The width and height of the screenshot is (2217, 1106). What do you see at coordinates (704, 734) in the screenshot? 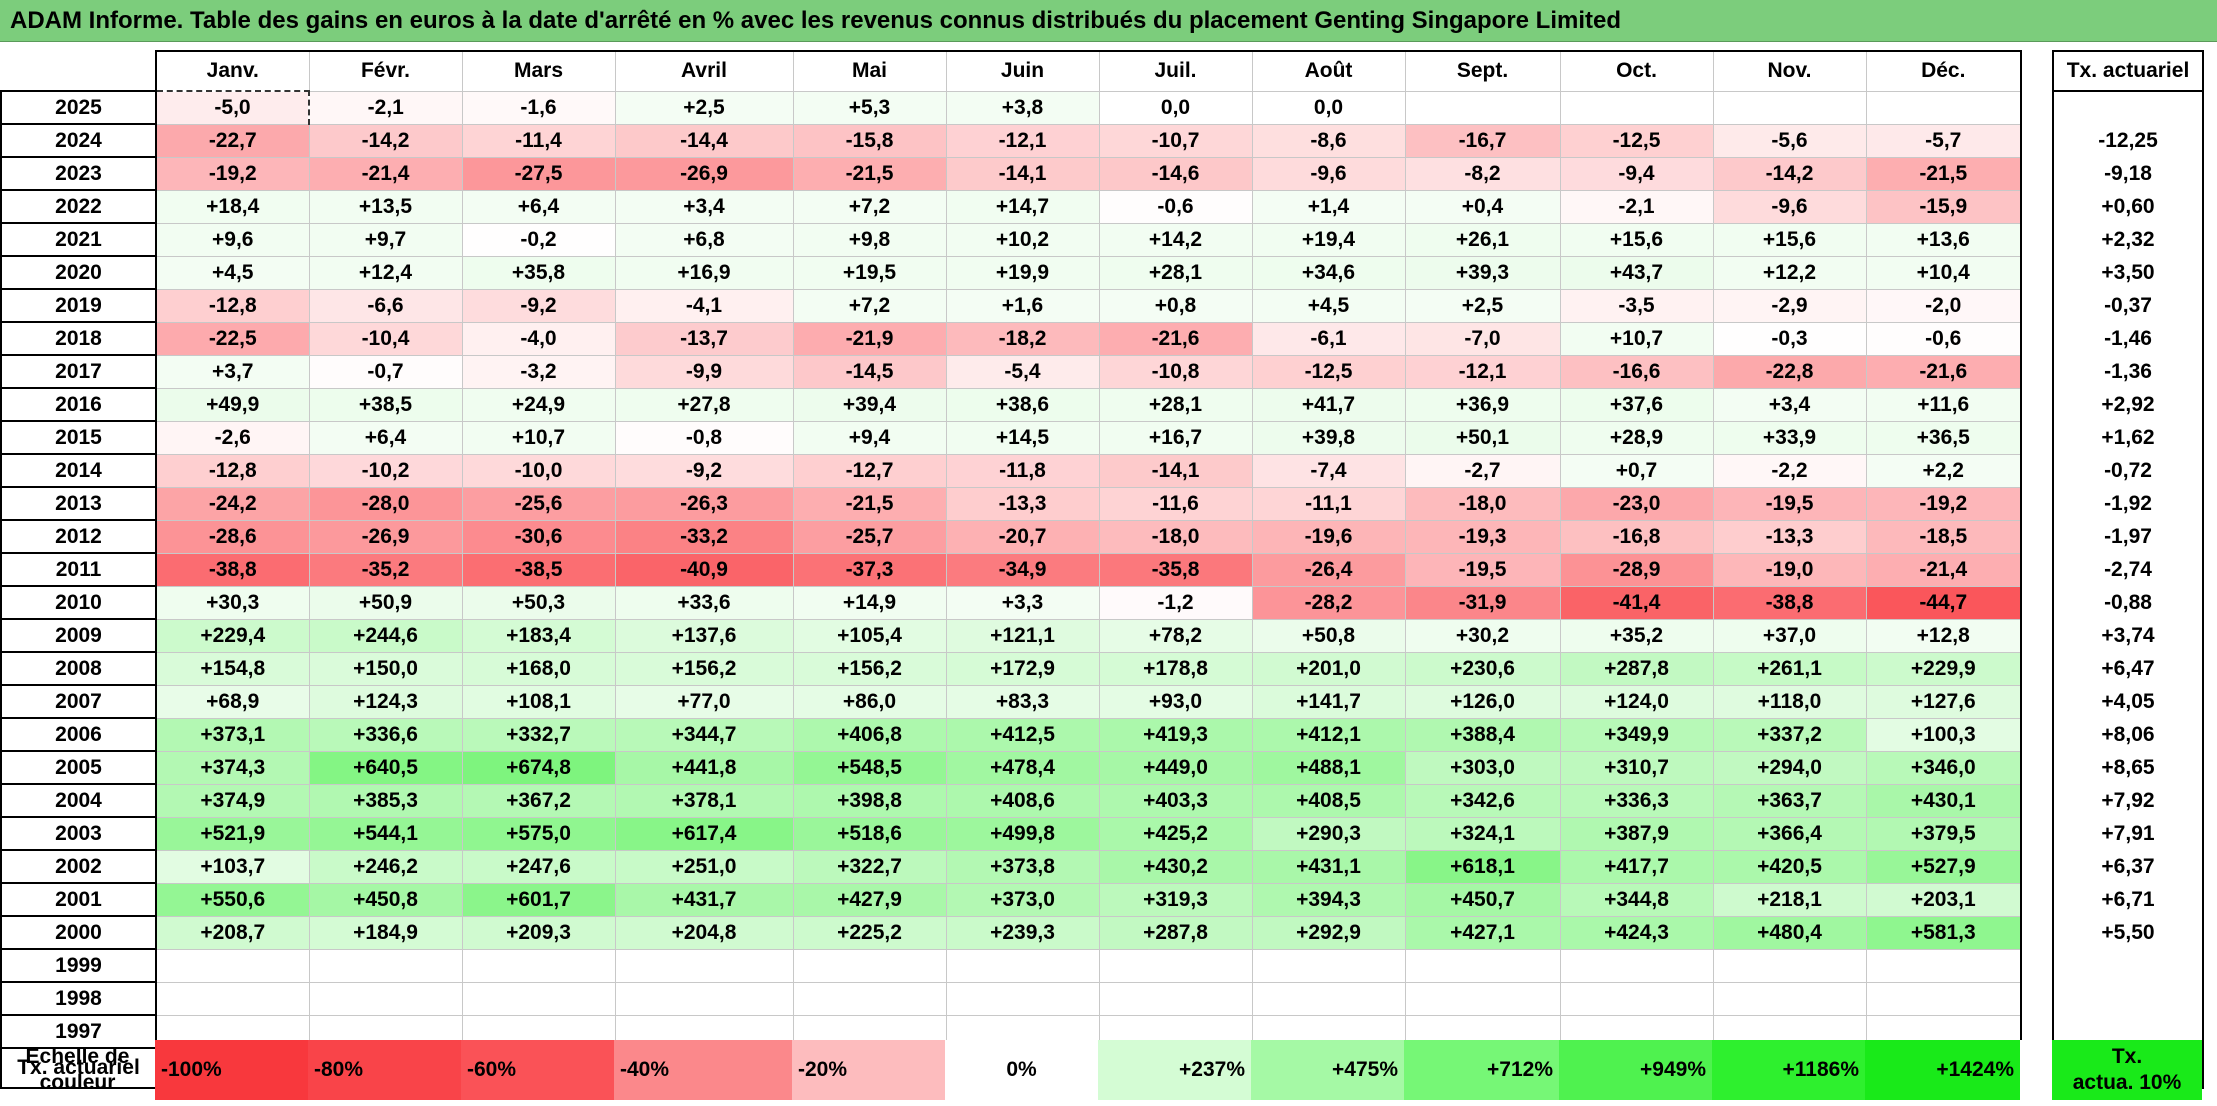
I see `value-cell: +344,7` at bounding box center [704, 734].